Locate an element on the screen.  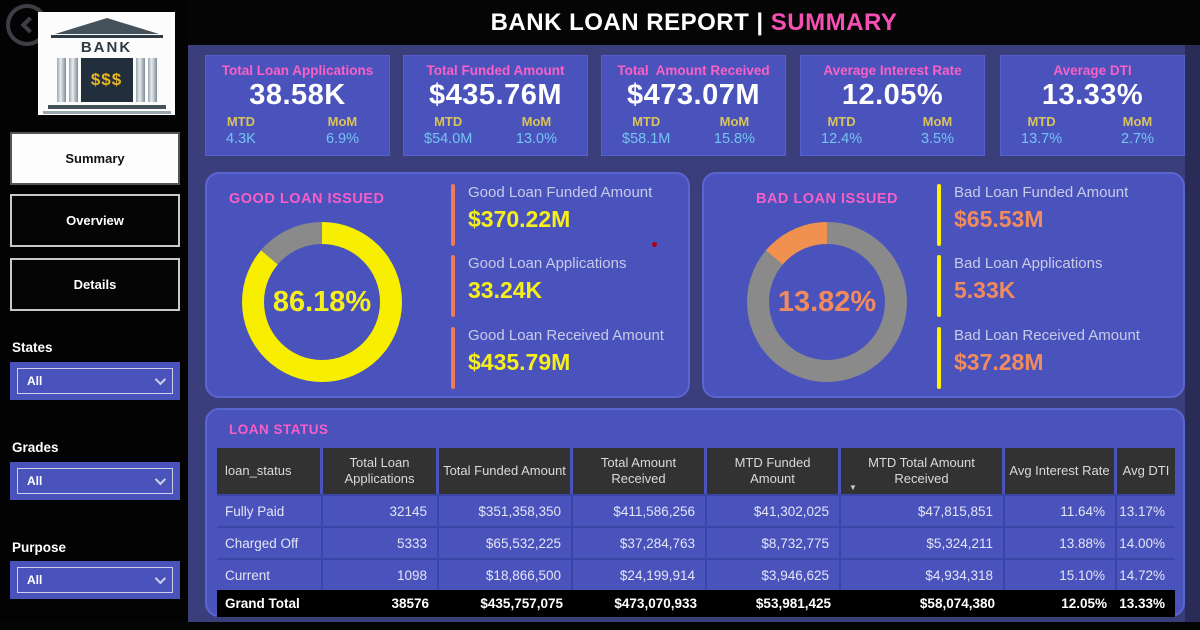
stat-label: Good Loan Applications is located at coordinates (547, 263).